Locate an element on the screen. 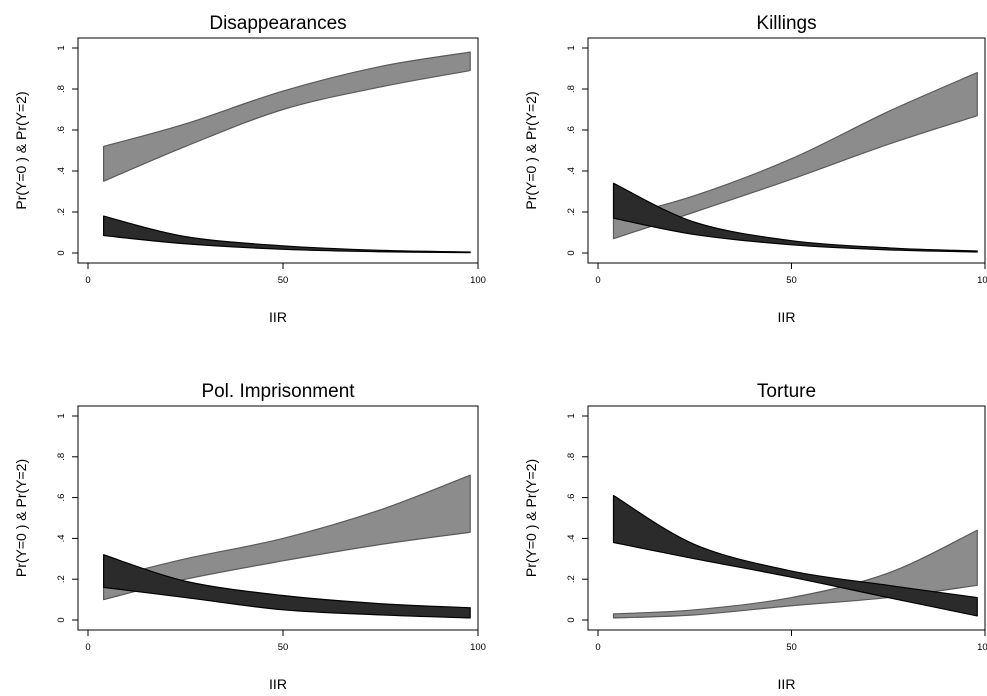  chart-title: Killings is located at coordinates (786, 23).